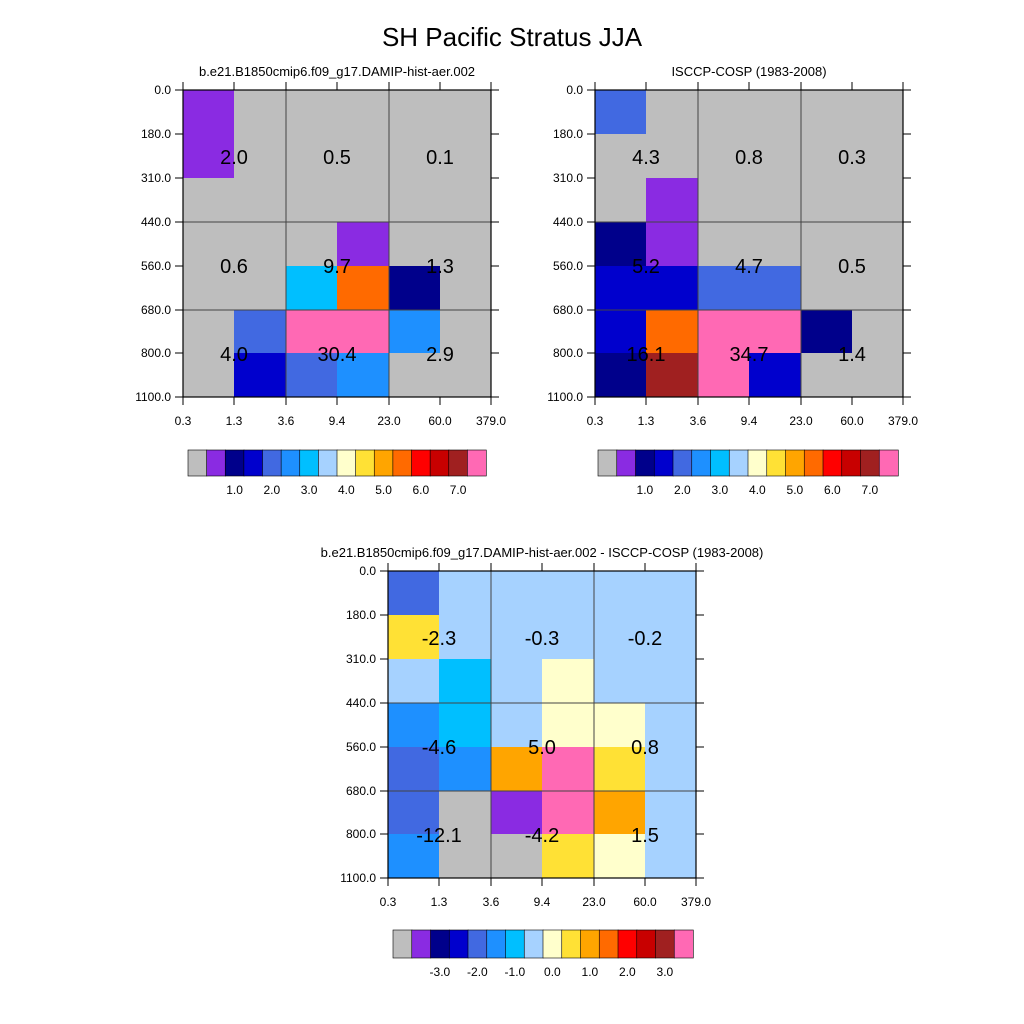  Describe the element at coordinates (439, 748) in the screenshot. I see `cell-value-label: -4.6` at that location.